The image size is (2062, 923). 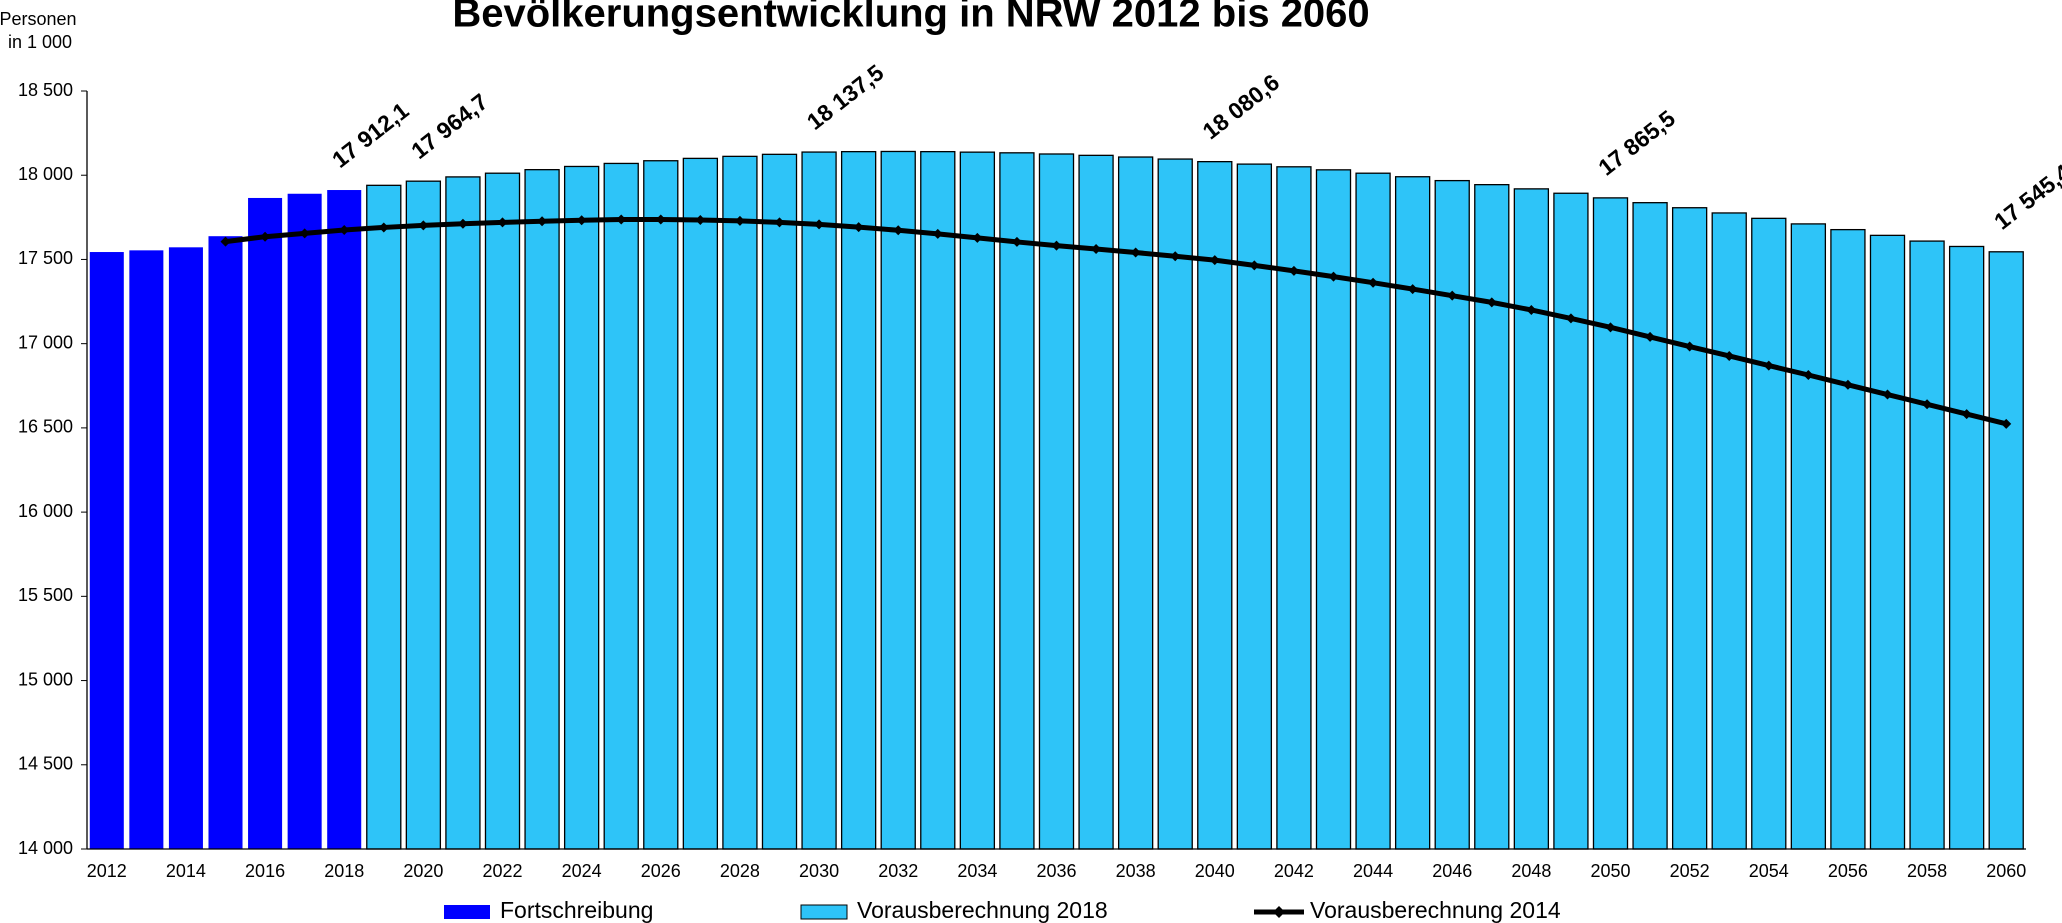 What do you see at coordinates (977, 871) in the screenshot?
I see `x-tick-label: 2034` at bounding box center [977, 871].